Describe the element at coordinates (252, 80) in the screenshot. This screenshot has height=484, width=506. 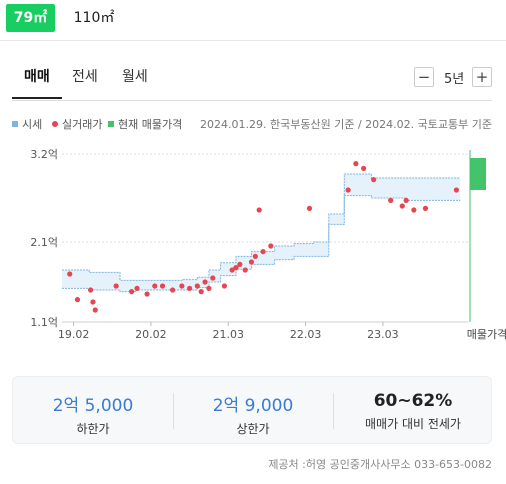
I see `trade-type-tabs: 매매 전세 월세 − 5년 +` at that location.